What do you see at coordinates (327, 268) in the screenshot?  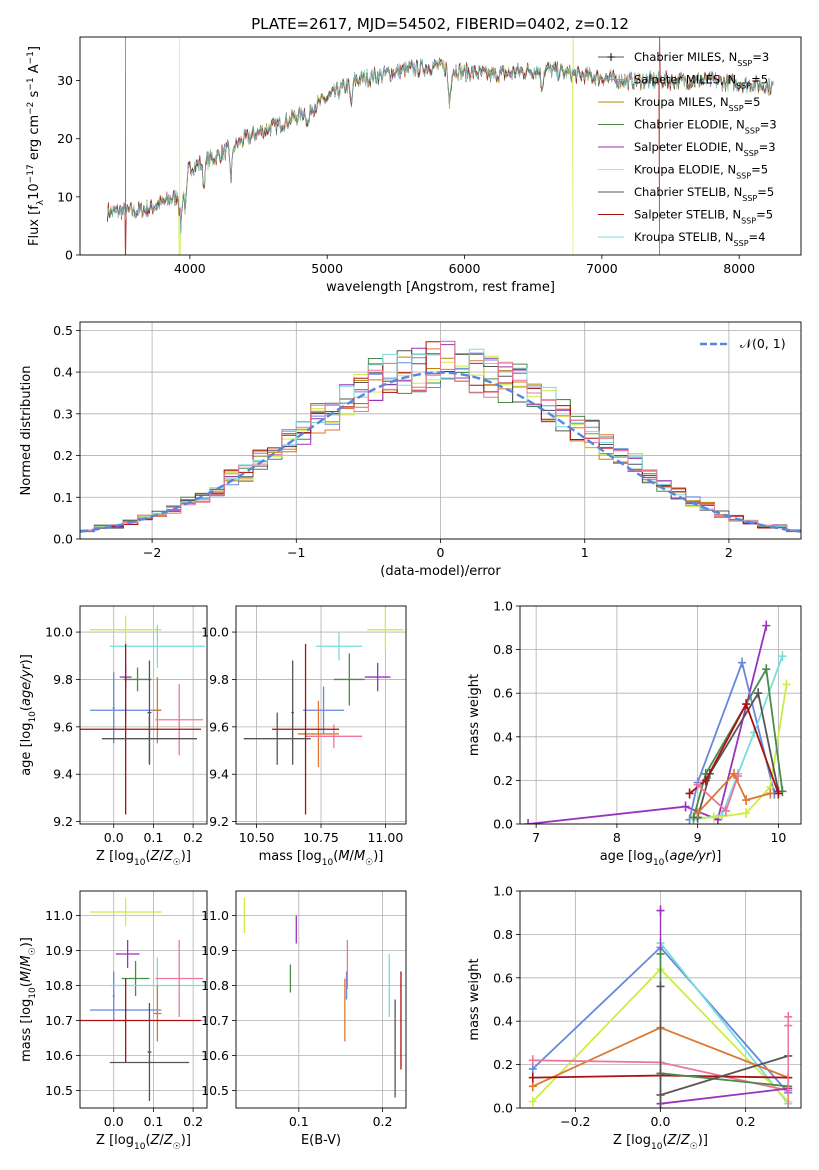 I see `x-tick-label: 5000` at bounding box center [327, 268].